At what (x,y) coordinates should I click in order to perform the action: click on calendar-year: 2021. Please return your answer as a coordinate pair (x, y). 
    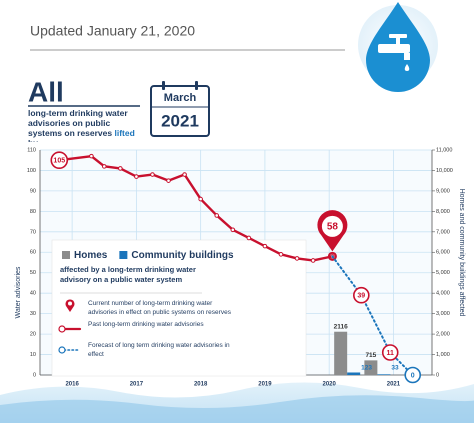
    Looking at the image, I should click on (180, 120).